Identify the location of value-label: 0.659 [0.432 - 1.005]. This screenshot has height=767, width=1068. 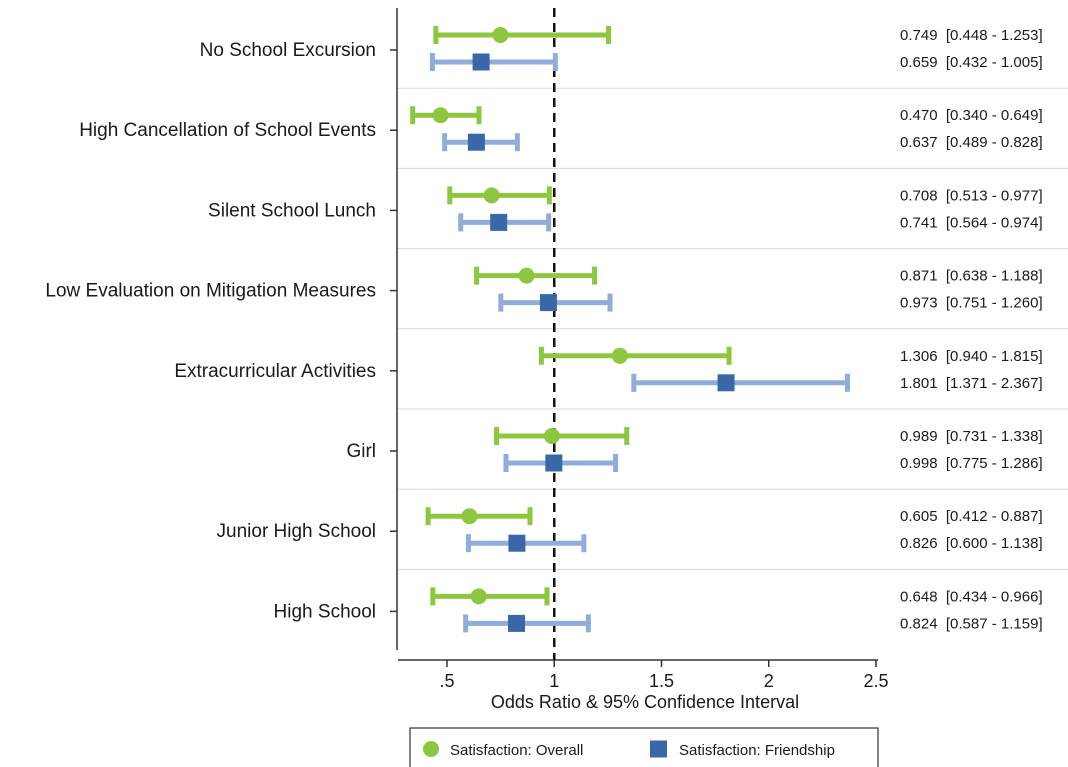
(971, 62).